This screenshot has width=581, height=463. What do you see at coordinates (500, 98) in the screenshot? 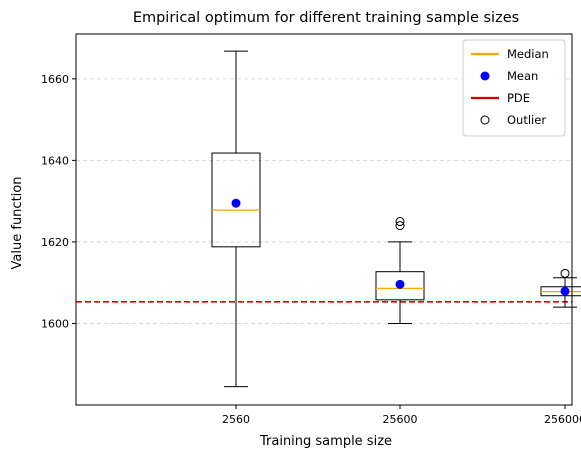
I see `legend-item-pde: PDE` at bounding box center [500, 98].